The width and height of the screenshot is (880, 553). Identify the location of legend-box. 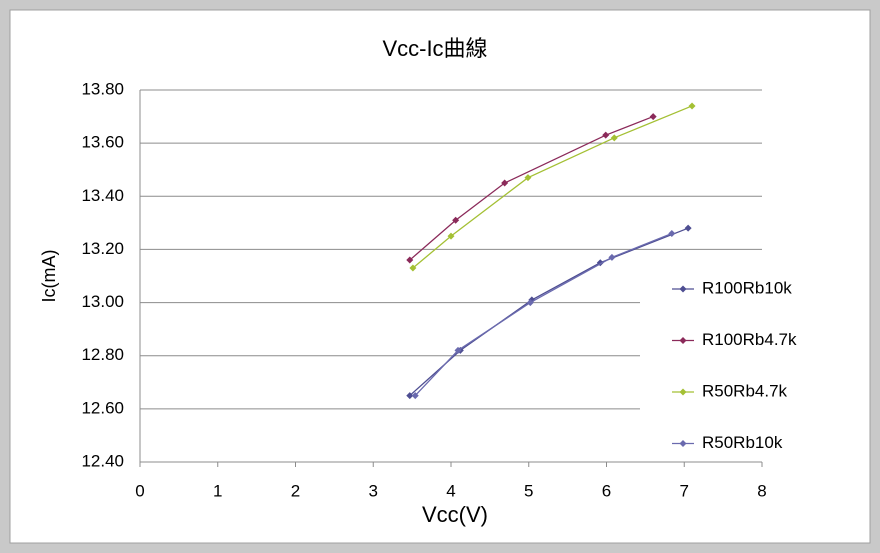
(702, 361).